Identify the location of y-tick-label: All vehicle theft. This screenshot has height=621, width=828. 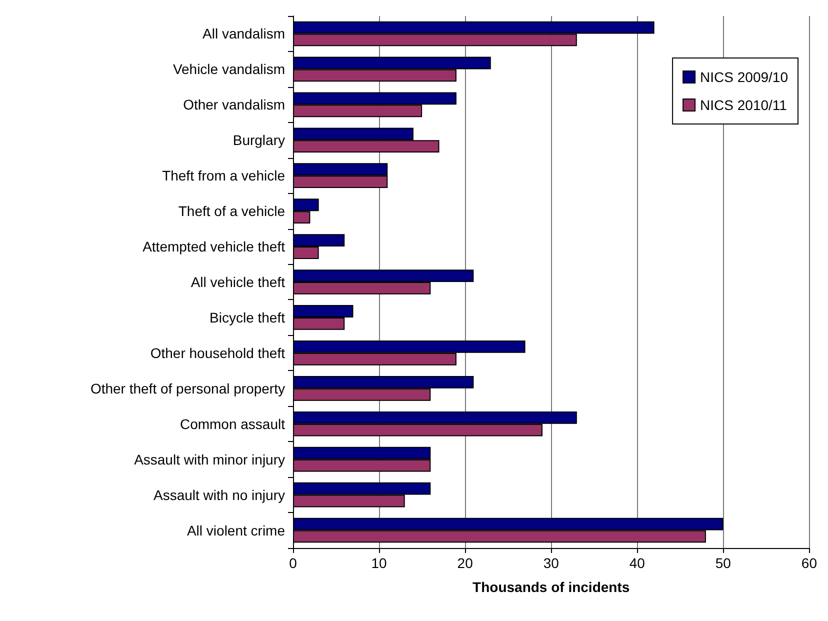
(238, 282).